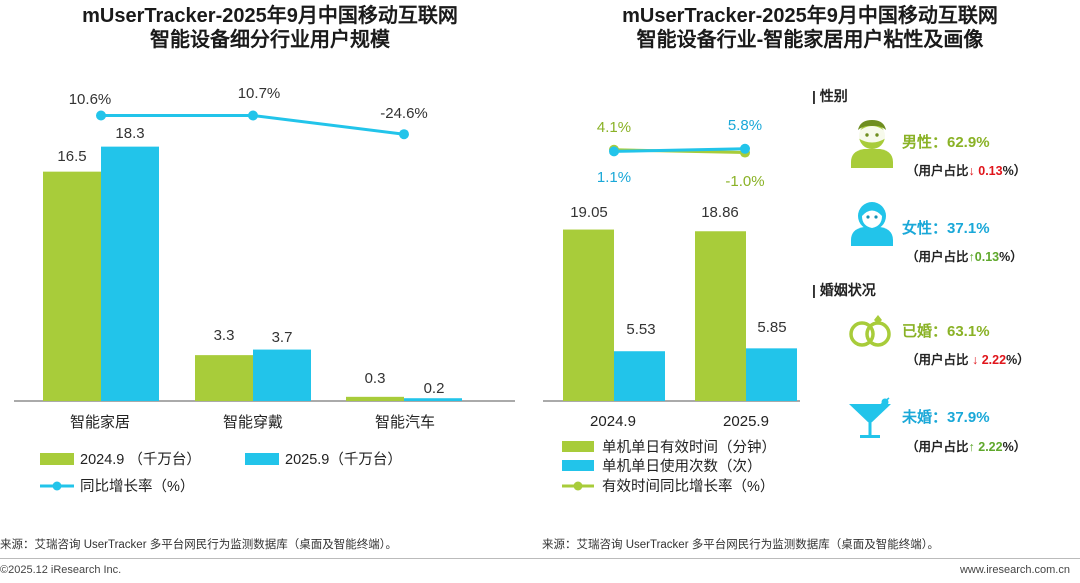  What do you see at coordinates (872, 224) in the screenshot?
I see `female-icon` at bounding box center [872, 224].